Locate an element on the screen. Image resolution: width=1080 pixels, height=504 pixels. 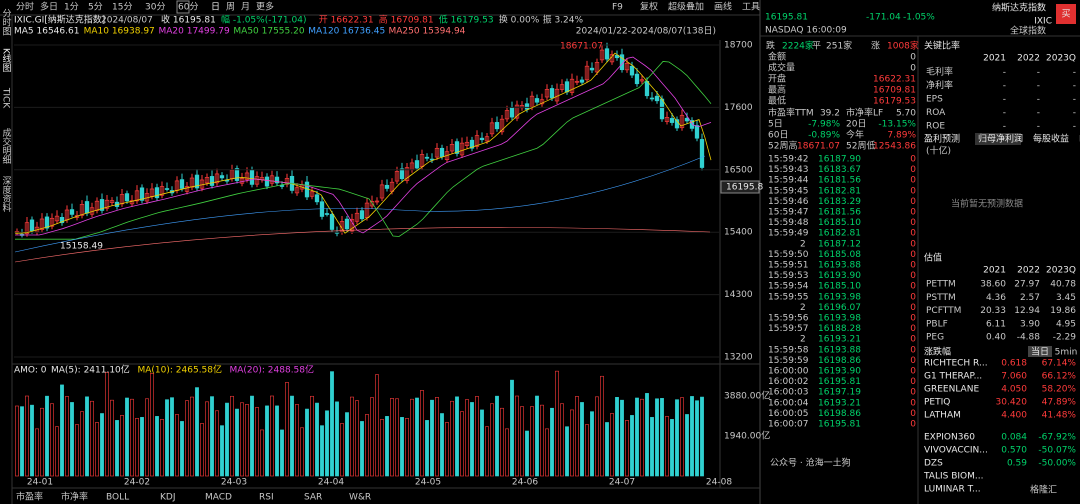
tab: 月 is located at coordinates (245, 7).